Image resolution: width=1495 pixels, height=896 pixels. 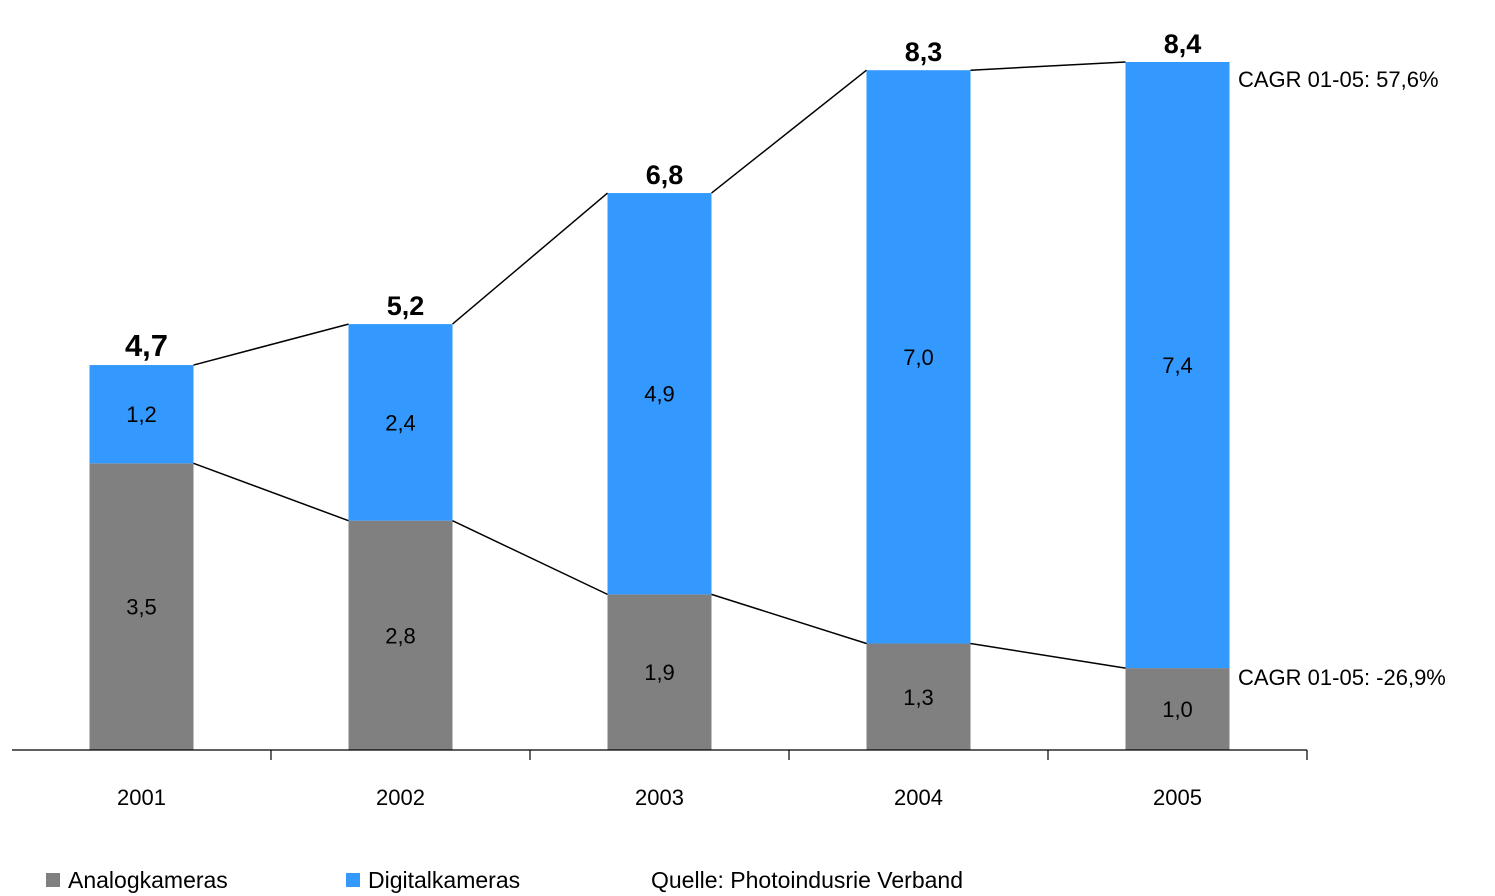 What do you see at coordinates (1342, 677) in the screenshot?
I see `annotation-cagr-analog: CAGR 01-05: -26,9%` at bounding box center [1342, 677].